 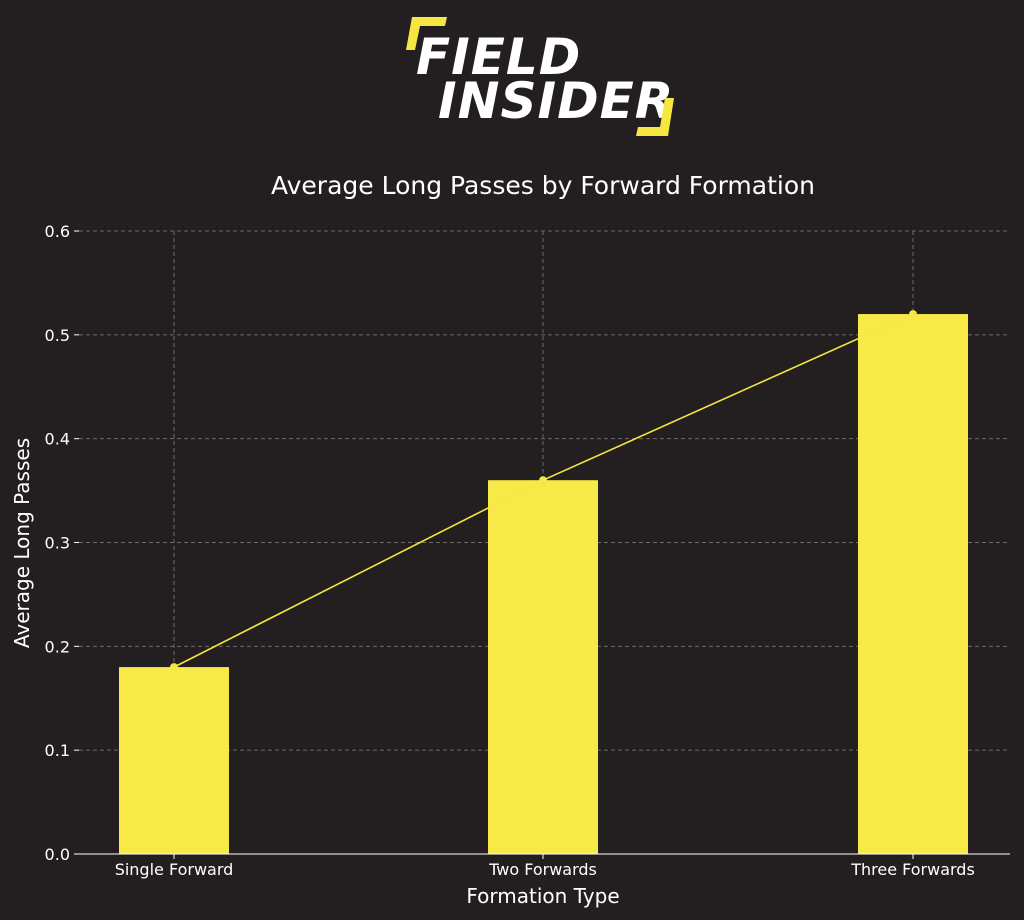 I want to click on logo: FIELD INSIDER, so click(x=540, y=76).